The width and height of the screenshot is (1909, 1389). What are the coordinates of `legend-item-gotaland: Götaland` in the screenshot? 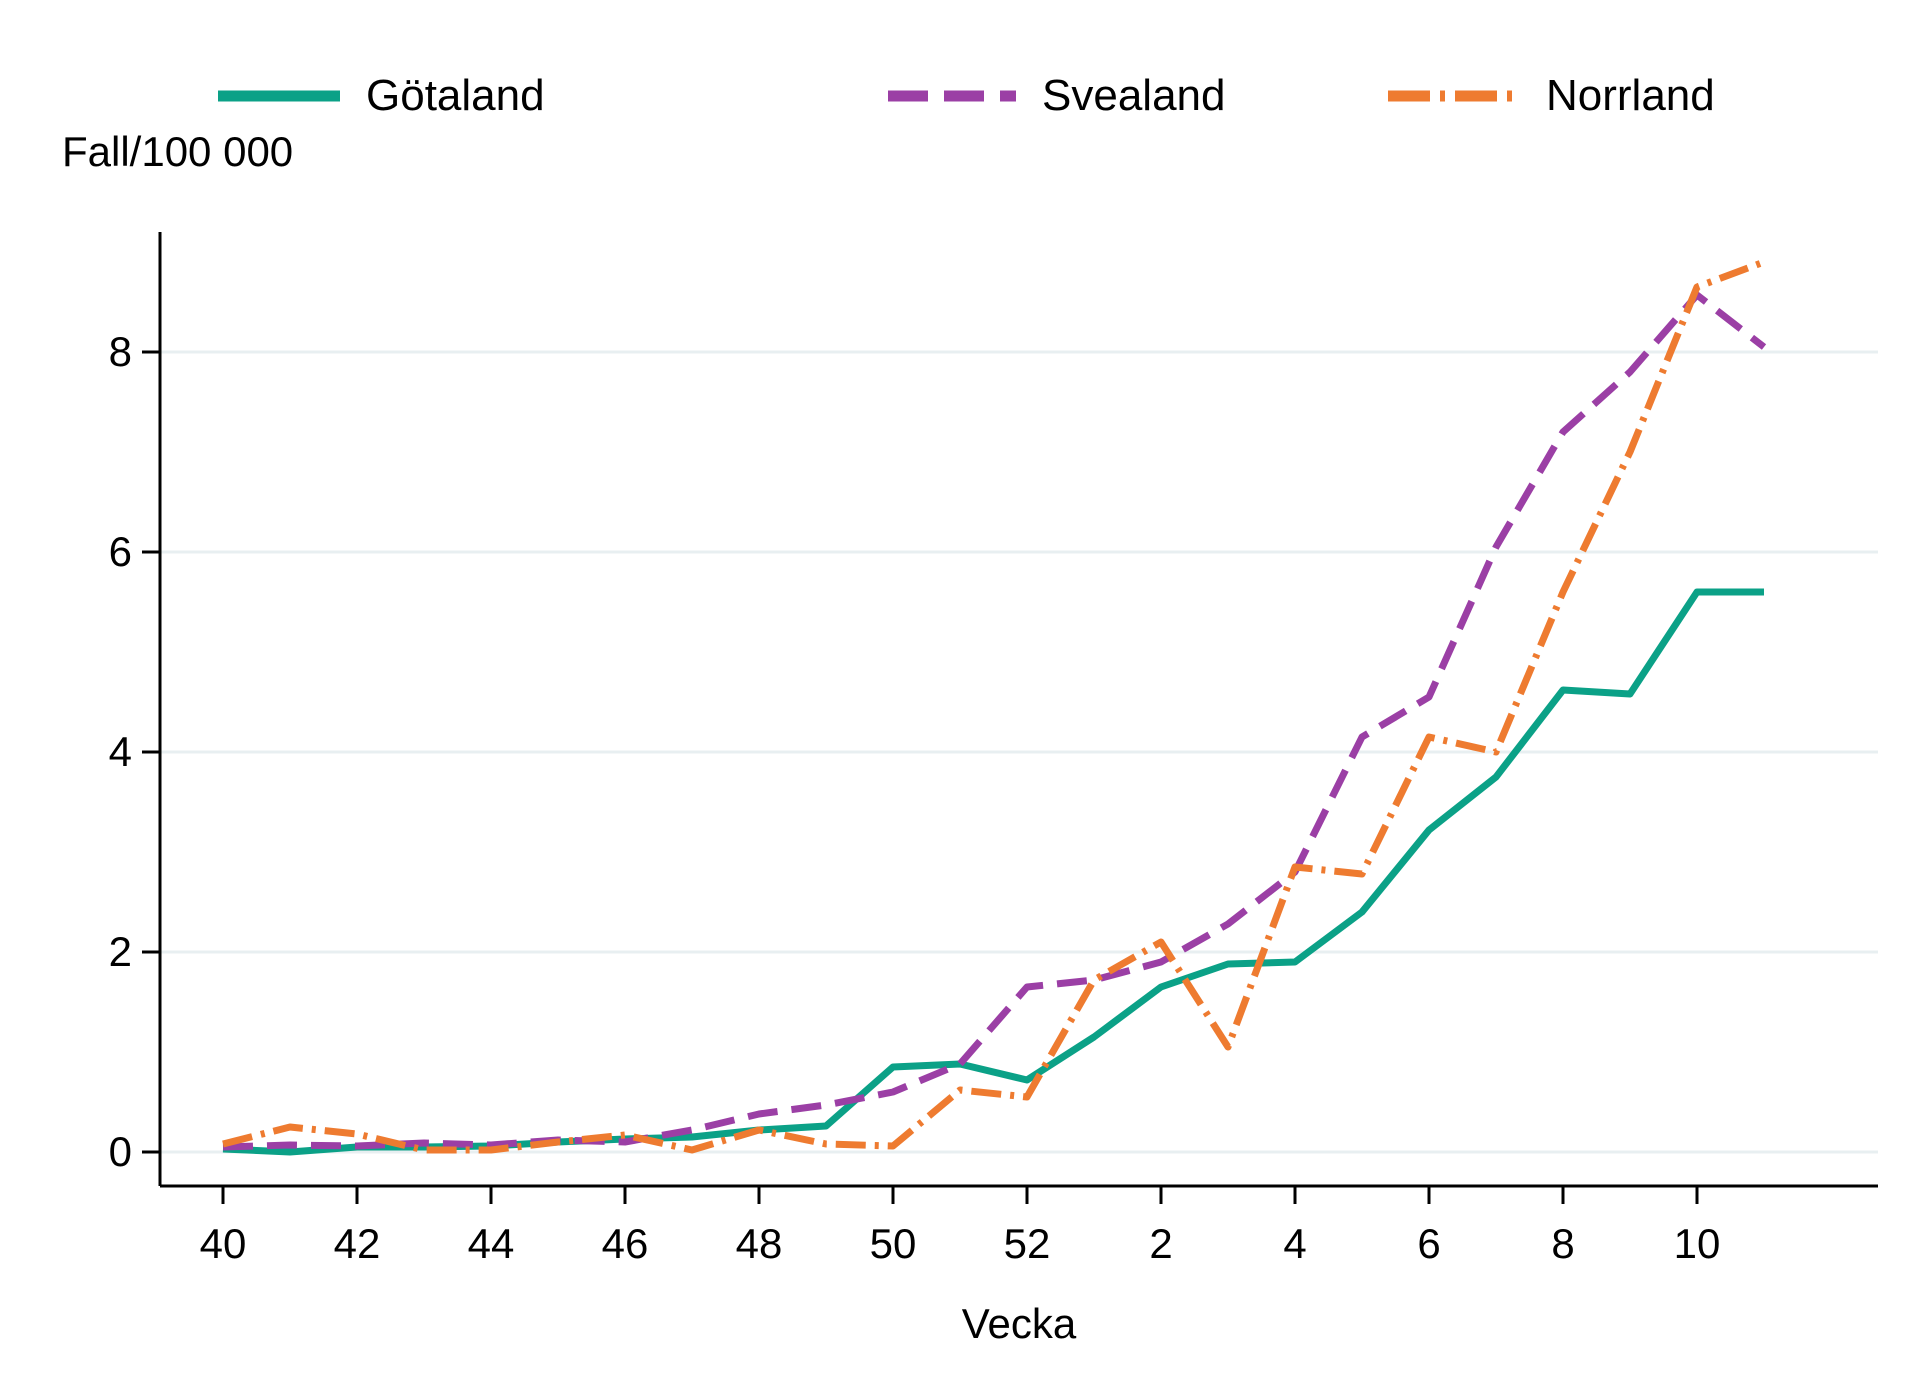 It's located at (381, 96).